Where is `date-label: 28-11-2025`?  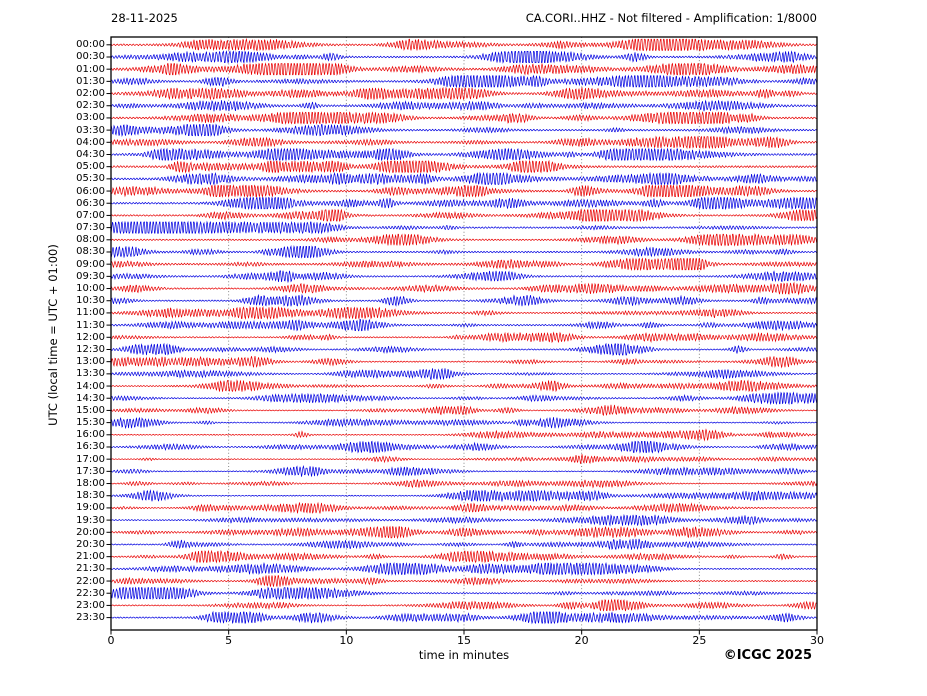
date-label: 28-11-2025 is located at coordinates (144, 18).